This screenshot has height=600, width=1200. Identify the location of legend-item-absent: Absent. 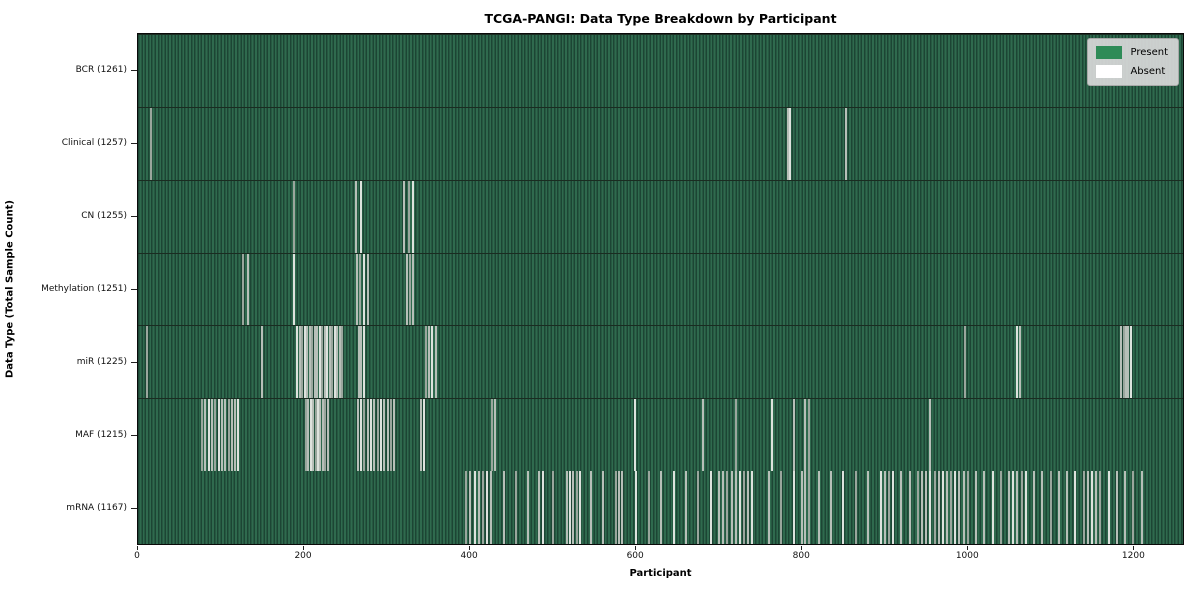
(1132, 71).